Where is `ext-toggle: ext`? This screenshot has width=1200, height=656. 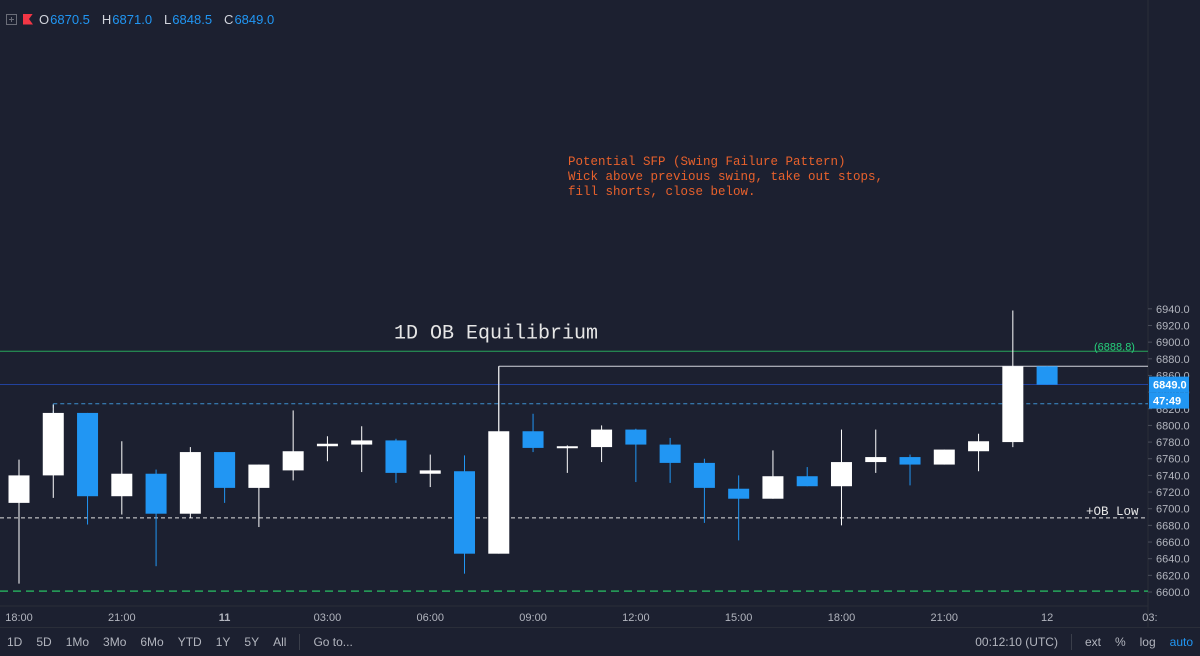 ext-toggle: ext is located at coordinates (1092, 642).